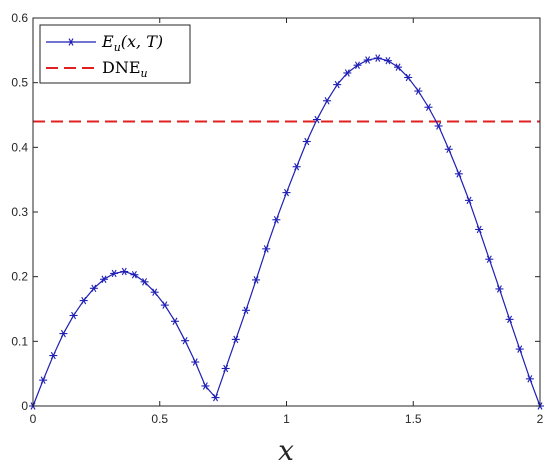  What do you see at coordinates (144, 73) in the screenshot?
I see `legend-reference-label-sub: u` at bounding box center [144, 73].